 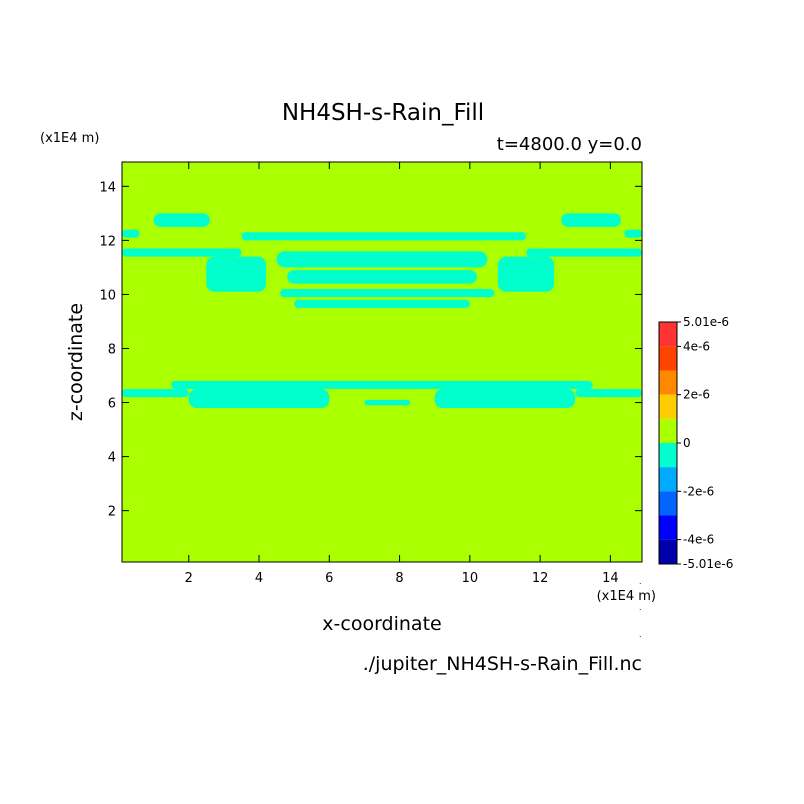 What do you see at coordinates (540, 578) in the screenshot?
I see `x-tick-label: 12` at bounding box center [540, 578].